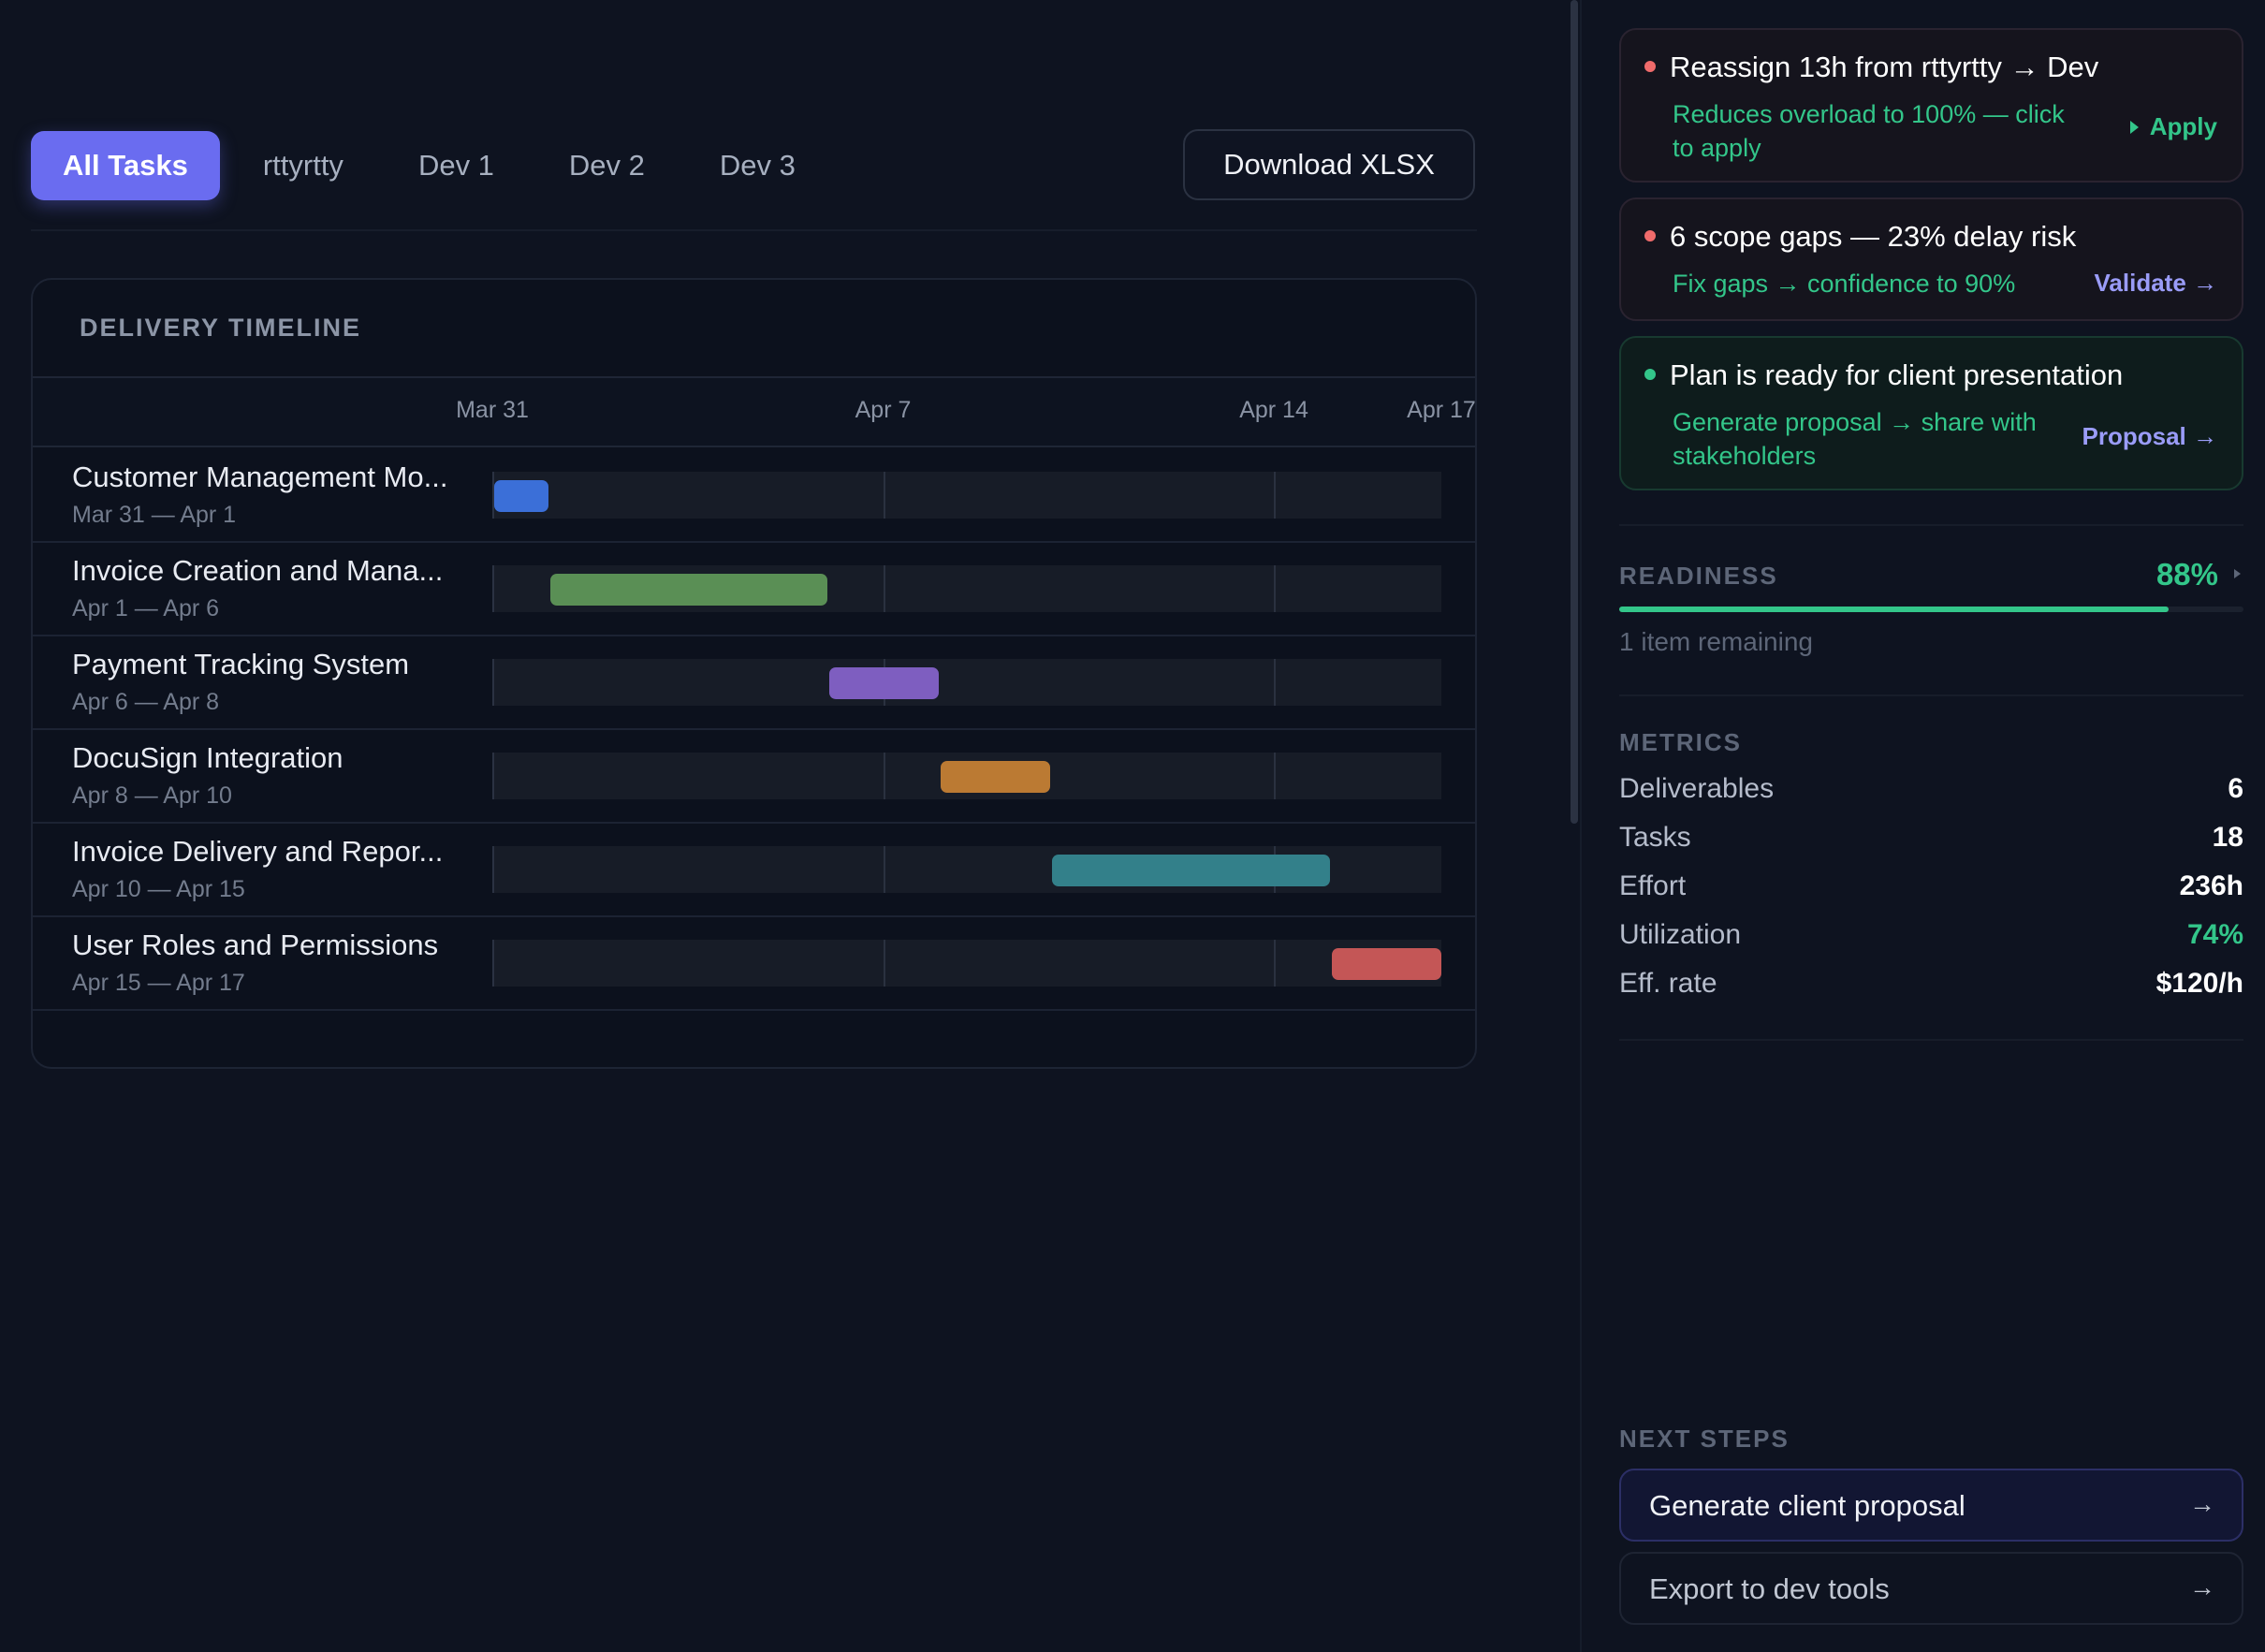 The height and width of the screenshot is (1652, 2265). I want to click on next-steps-label: NEXT STEPS, so click(1704, 1439).